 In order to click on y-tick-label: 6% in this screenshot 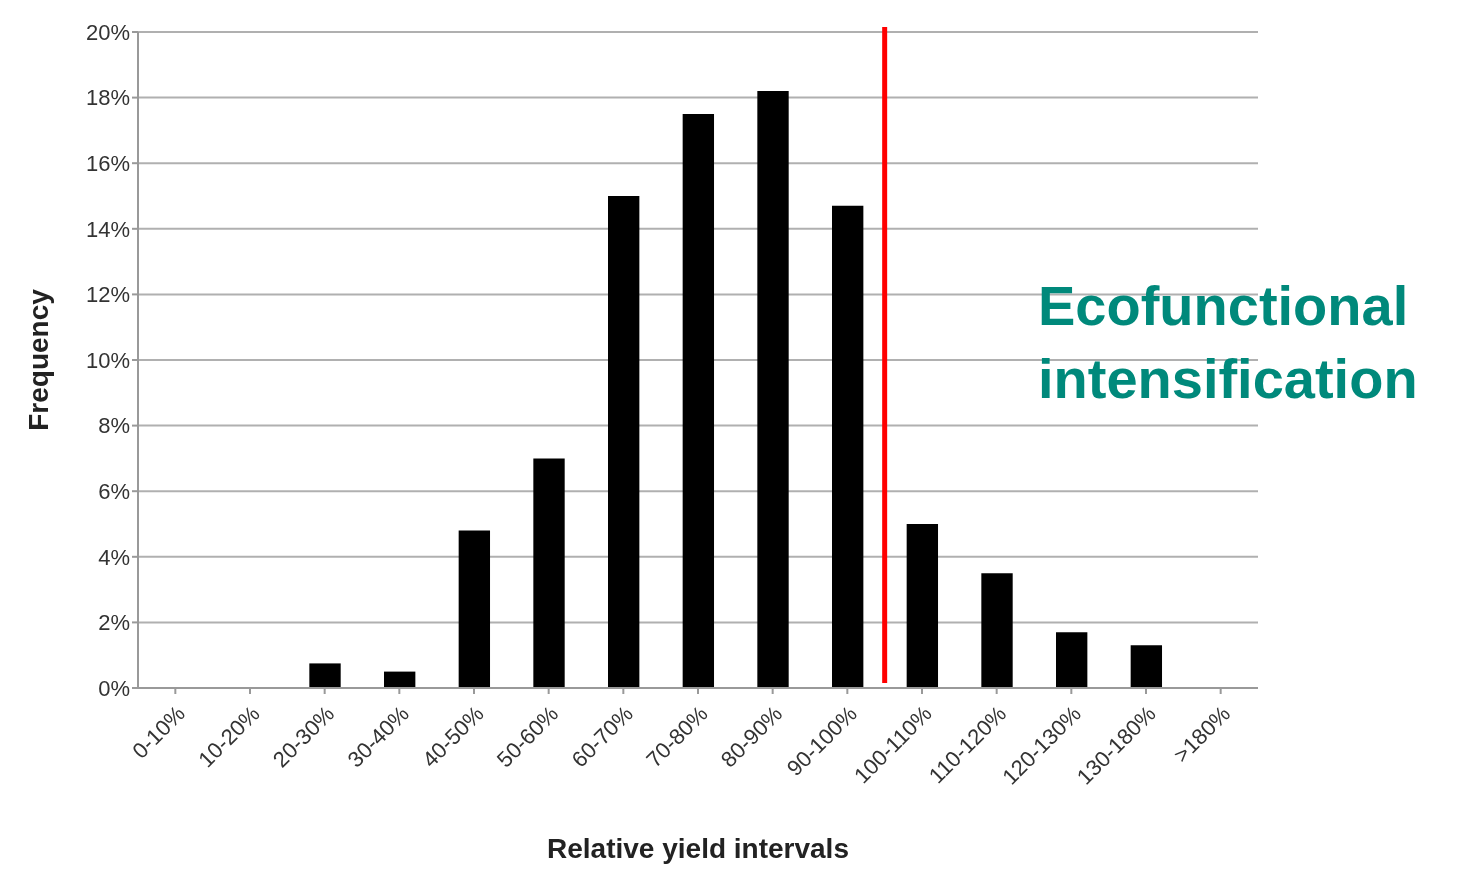, I will do `click(114, 492)`.